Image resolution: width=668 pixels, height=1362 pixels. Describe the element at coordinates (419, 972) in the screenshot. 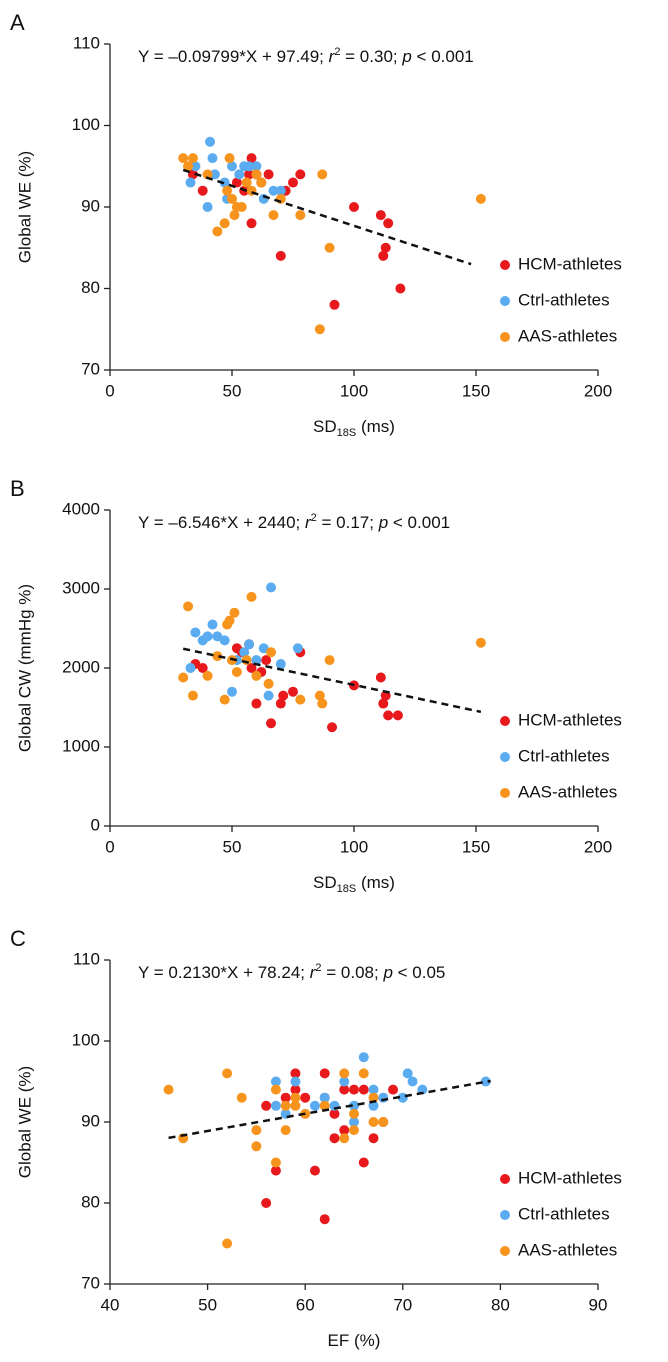

I see `equation-part: < 0.05` at that location.